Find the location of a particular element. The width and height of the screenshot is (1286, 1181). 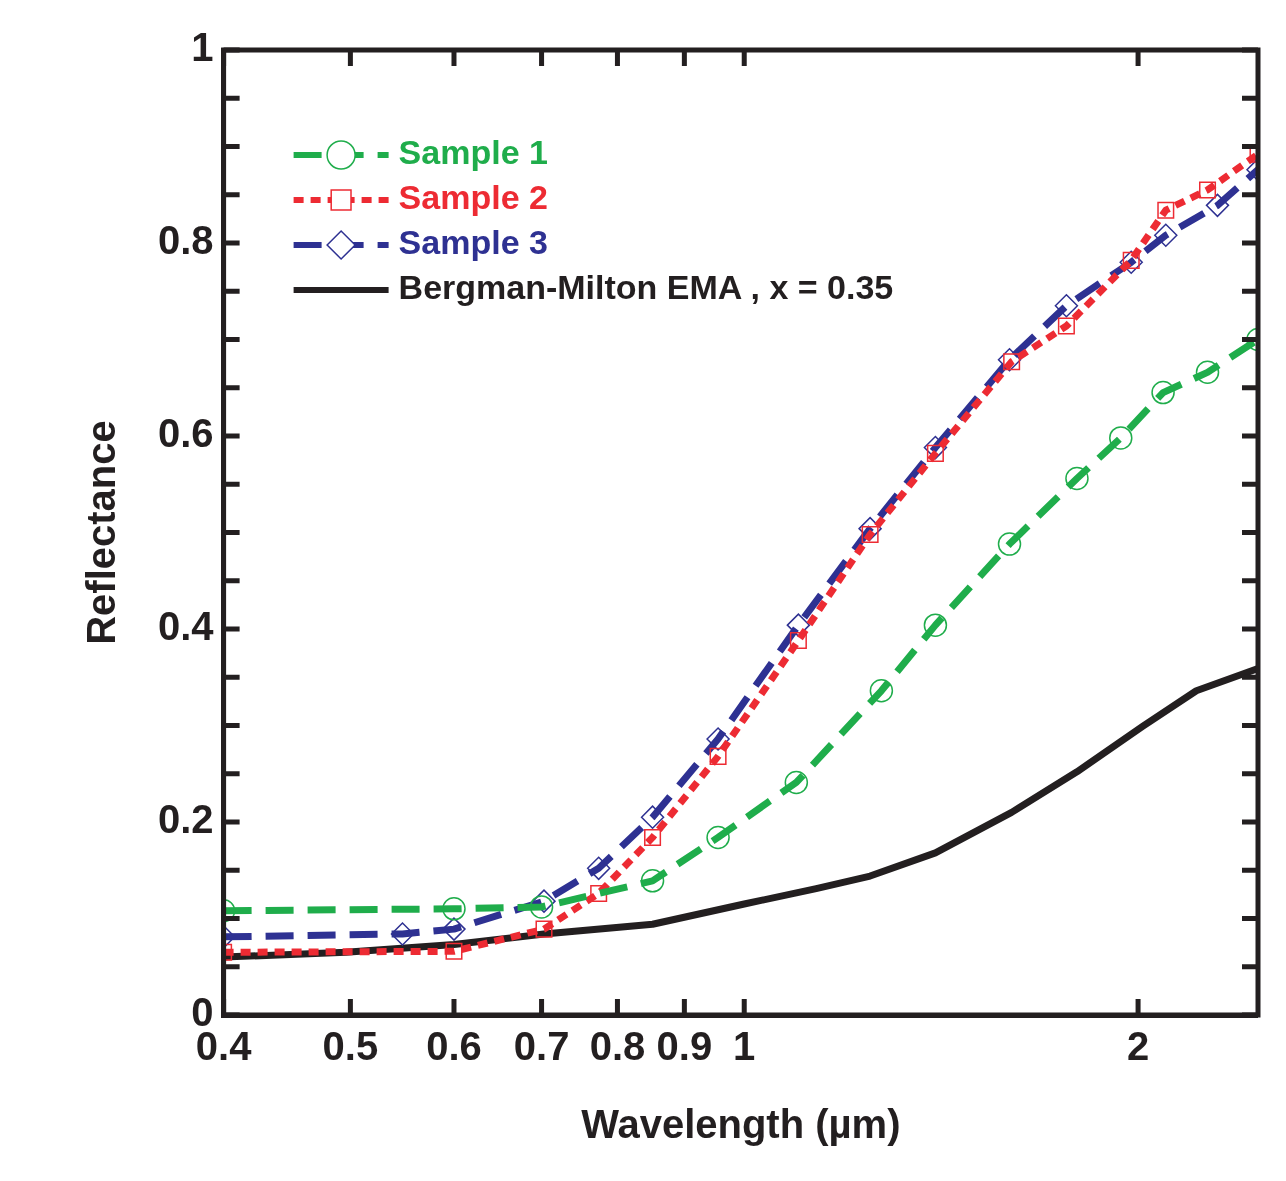

legend-label: Sample 3 is located at coordinates (473, 242).